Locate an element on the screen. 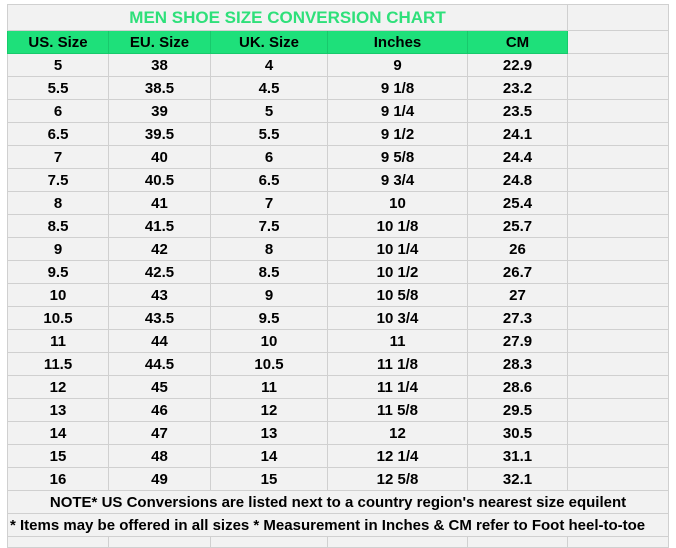 The width and height of the screenshot is (676, 548). cell-cm: 24.4 is located at coordinates (517, 157).